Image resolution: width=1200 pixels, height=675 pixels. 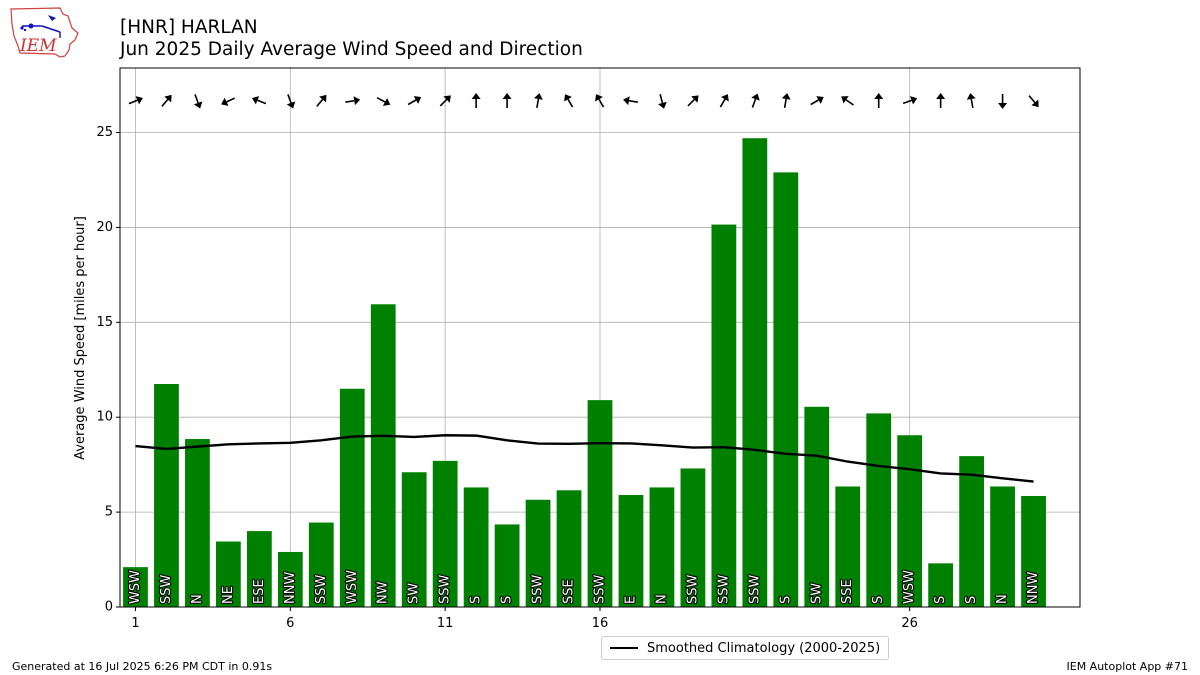 What do you see at coordinates (383, 592) in the screenshot?
I see `direction-label-day-9: NW` at bounding box center [383, 592].